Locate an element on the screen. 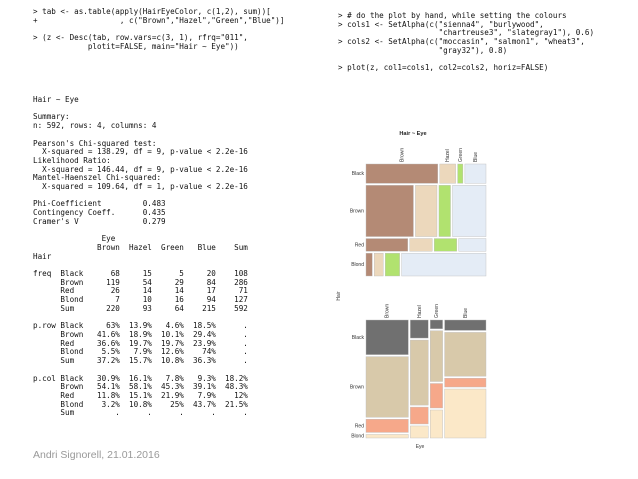 The height and width of the screenshot is (479, 638). mosaic-bottom-cell-blue-red is located at coordinates (465, 382).